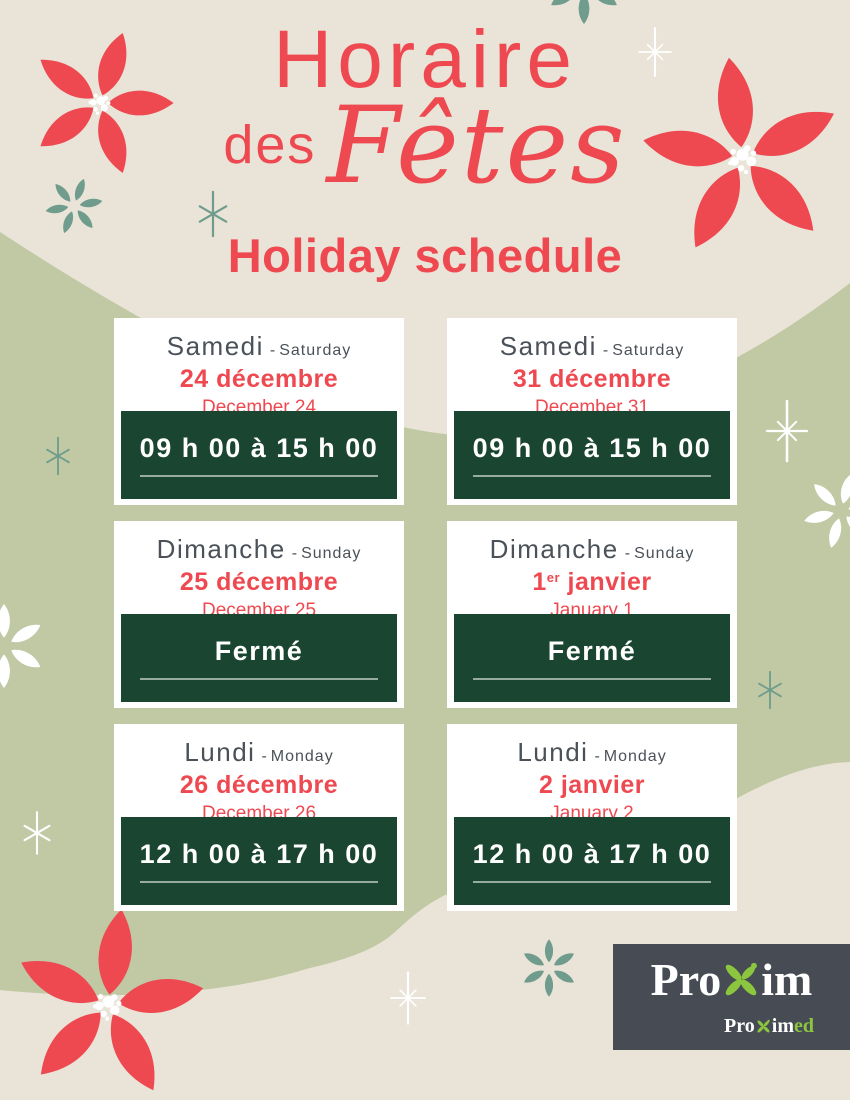 The height and width of the screenshot is (1100, 850). Describe the element at coordinates (259, 785) in the screenshot. I see `date-fr: 26 décembre` at that location.